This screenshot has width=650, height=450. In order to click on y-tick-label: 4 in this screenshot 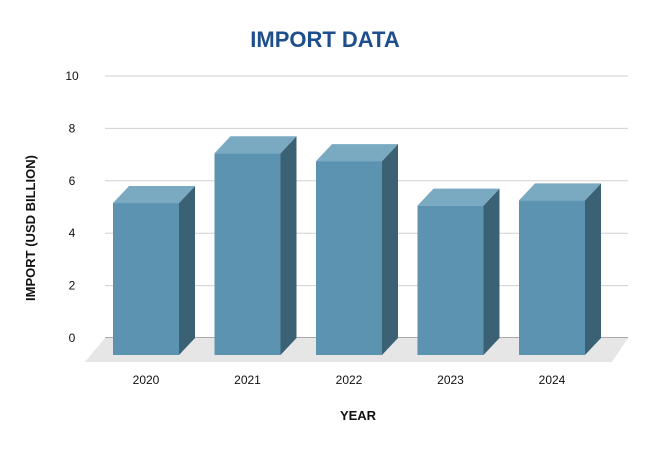, I will do `click(72, 233)`.